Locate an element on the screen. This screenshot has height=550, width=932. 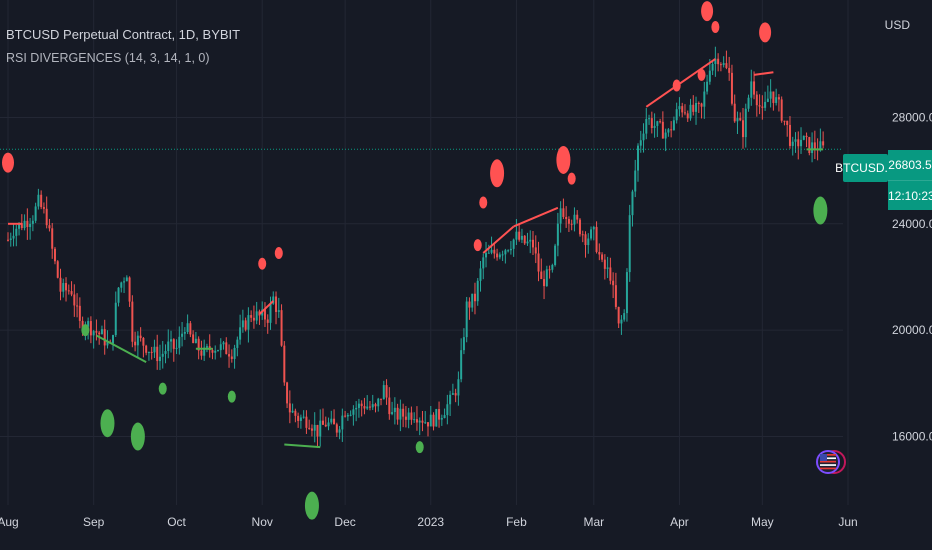
y-tick-label: 24000.0 is located at coordinates (912, 224).